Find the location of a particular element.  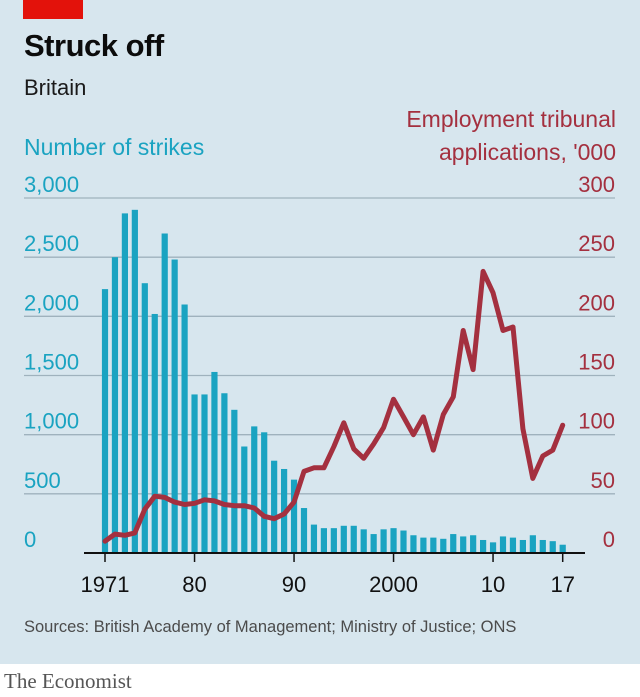

right-tick-label: 50 is located at coordinates (603, 480).